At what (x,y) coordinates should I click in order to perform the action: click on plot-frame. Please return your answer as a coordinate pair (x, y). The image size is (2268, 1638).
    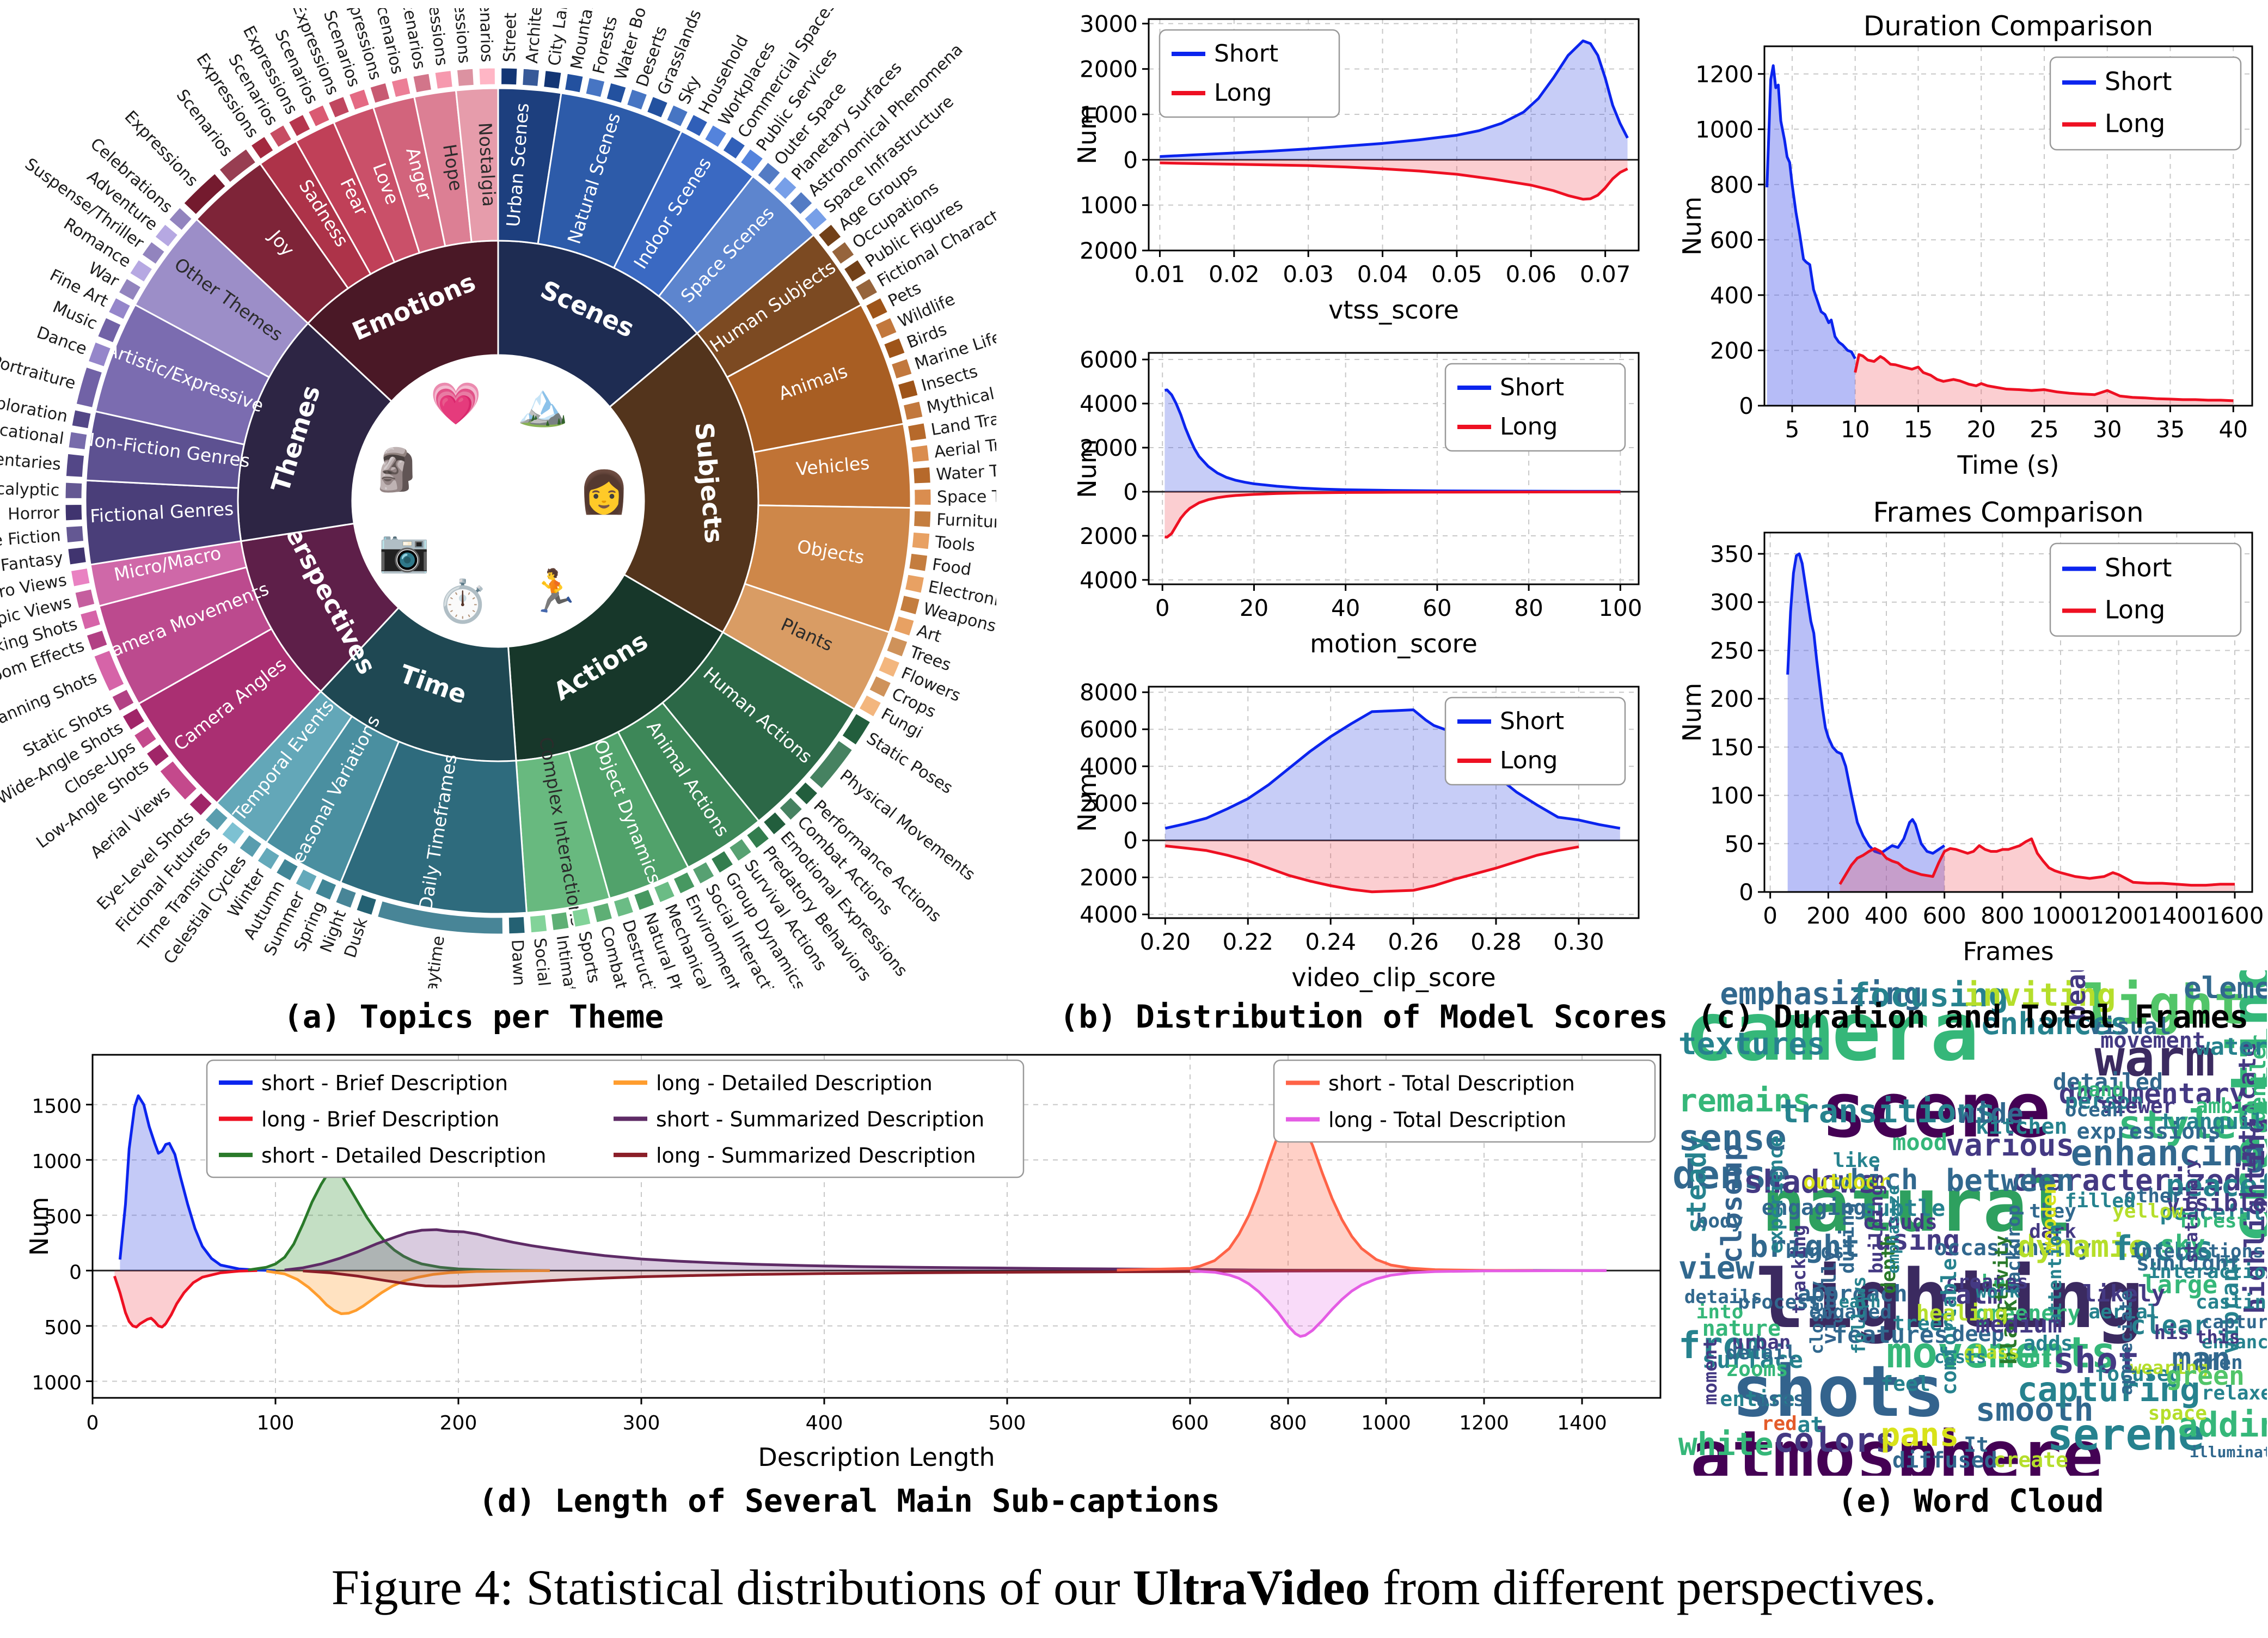
    Looking at the image, I should click on (1394, 468).